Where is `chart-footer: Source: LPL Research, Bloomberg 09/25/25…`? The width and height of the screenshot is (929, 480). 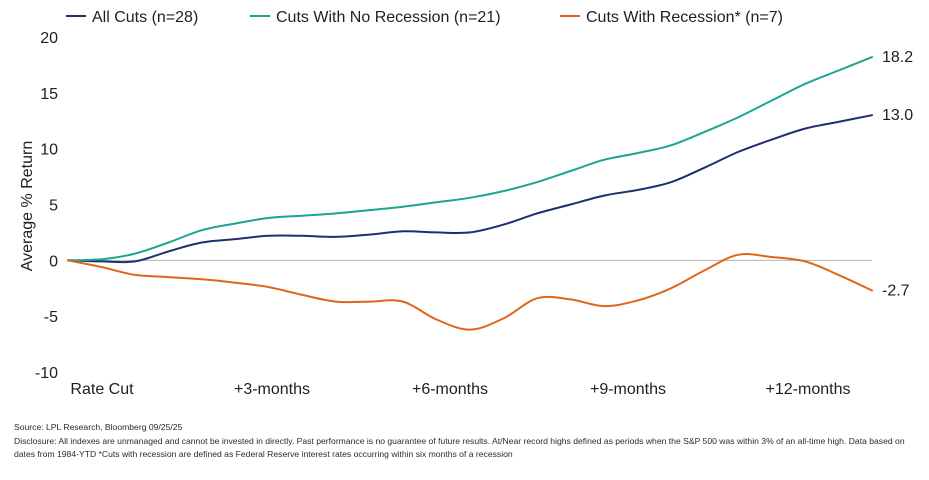 chart-footer: Source: LPL Research, Bloomberg 09/25/25… is located at coordinates (464, 441).